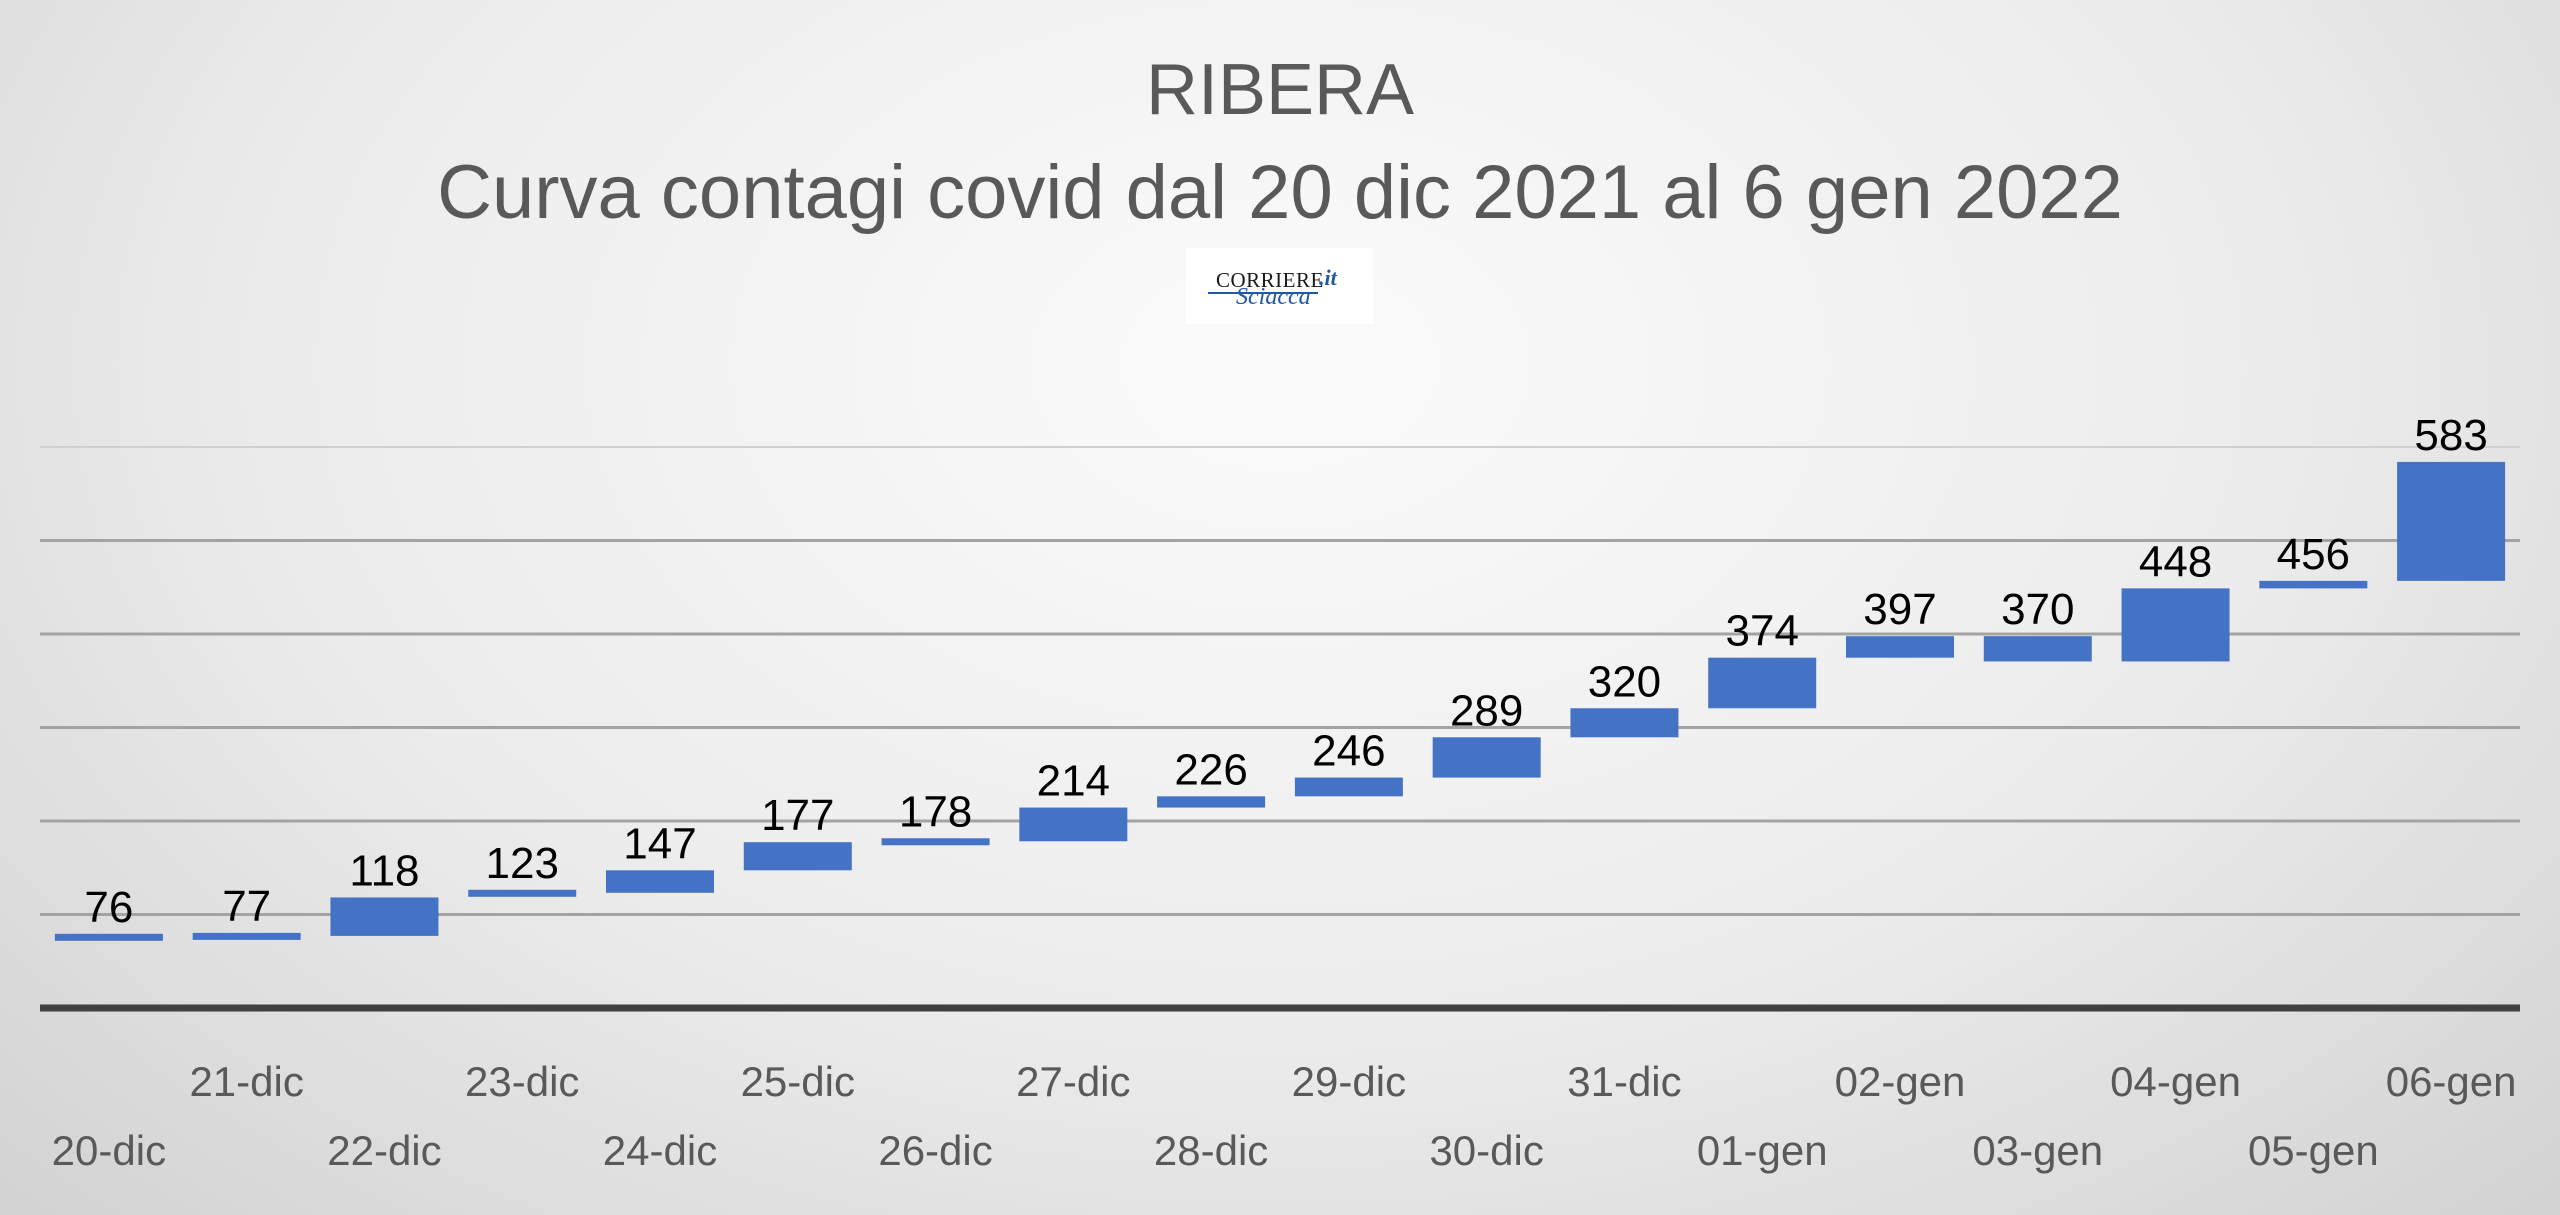 Image resolution: width=2560 pixels, height=1215 pixels. I want to click on chart-title: RIBERA, so click(1280, 90).